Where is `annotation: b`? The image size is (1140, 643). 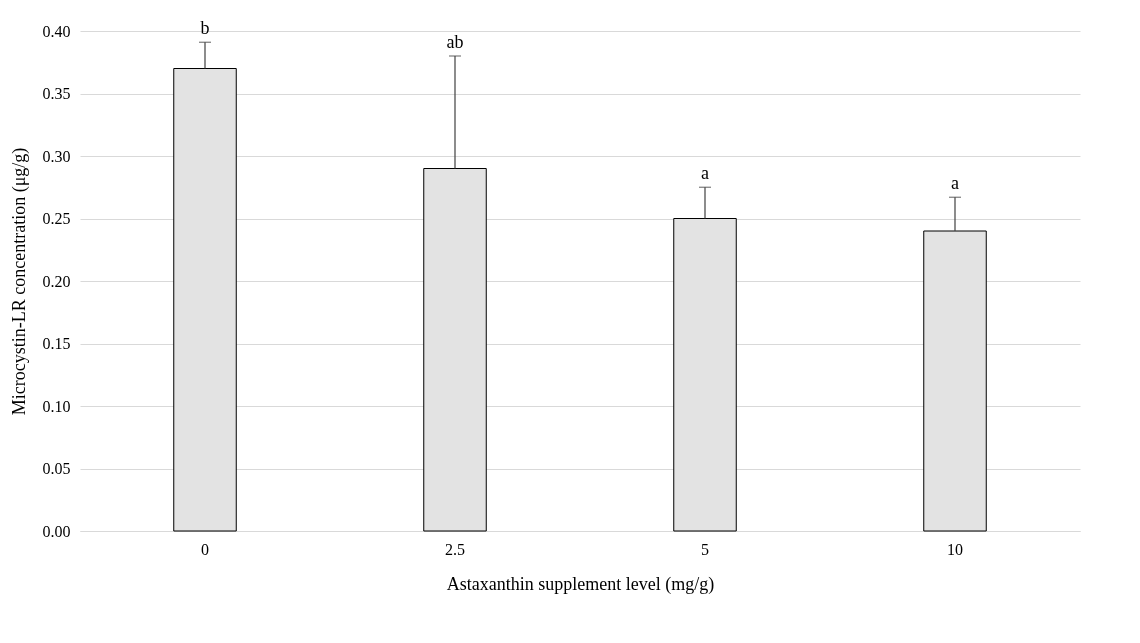 annotation: b is located at coordinates (205, 28).